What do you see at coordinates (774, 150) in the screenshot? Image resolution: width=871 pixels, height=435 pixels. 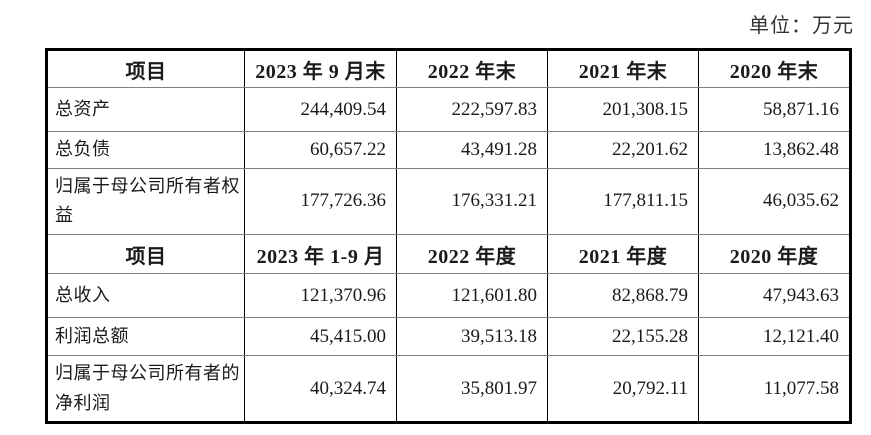 I see `cell-value: 13,862.48` at bounding box center [774, 150].